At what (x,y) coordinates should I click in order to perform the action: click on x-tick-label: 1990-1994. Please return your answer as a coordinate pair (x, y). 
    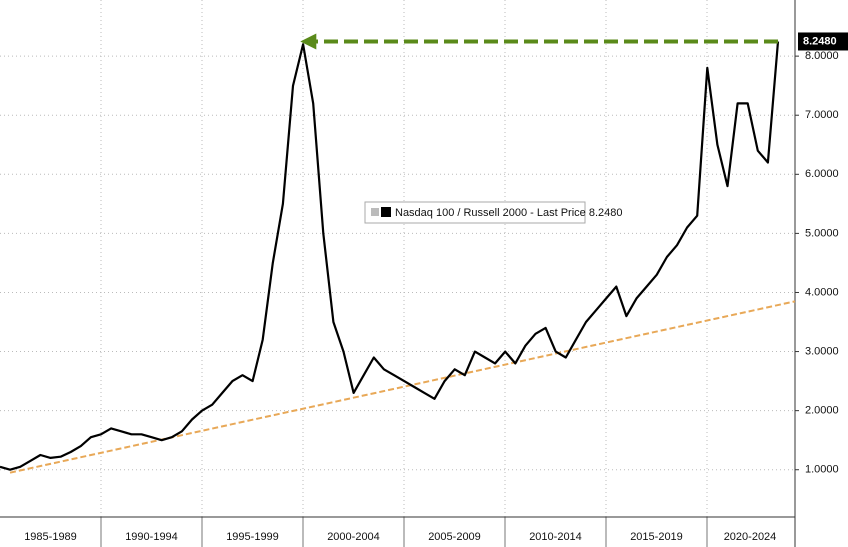
    Looking at the image, I should click on (151, 537).